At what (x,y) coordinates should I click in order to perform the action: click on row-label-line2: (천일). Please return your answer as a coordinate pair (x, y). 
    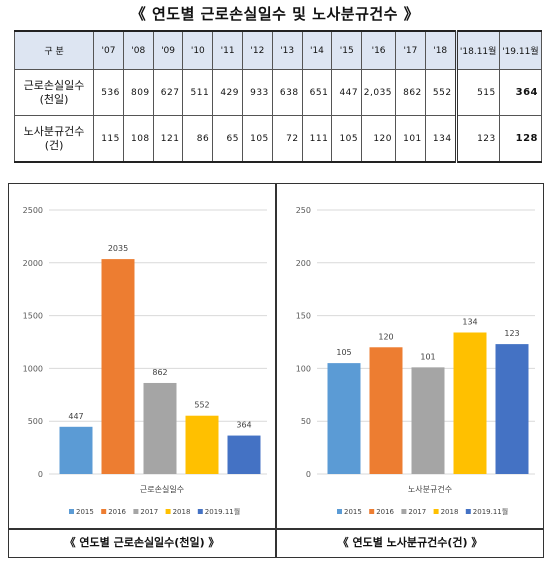
    Looking at the image, I should click on (54, 99).